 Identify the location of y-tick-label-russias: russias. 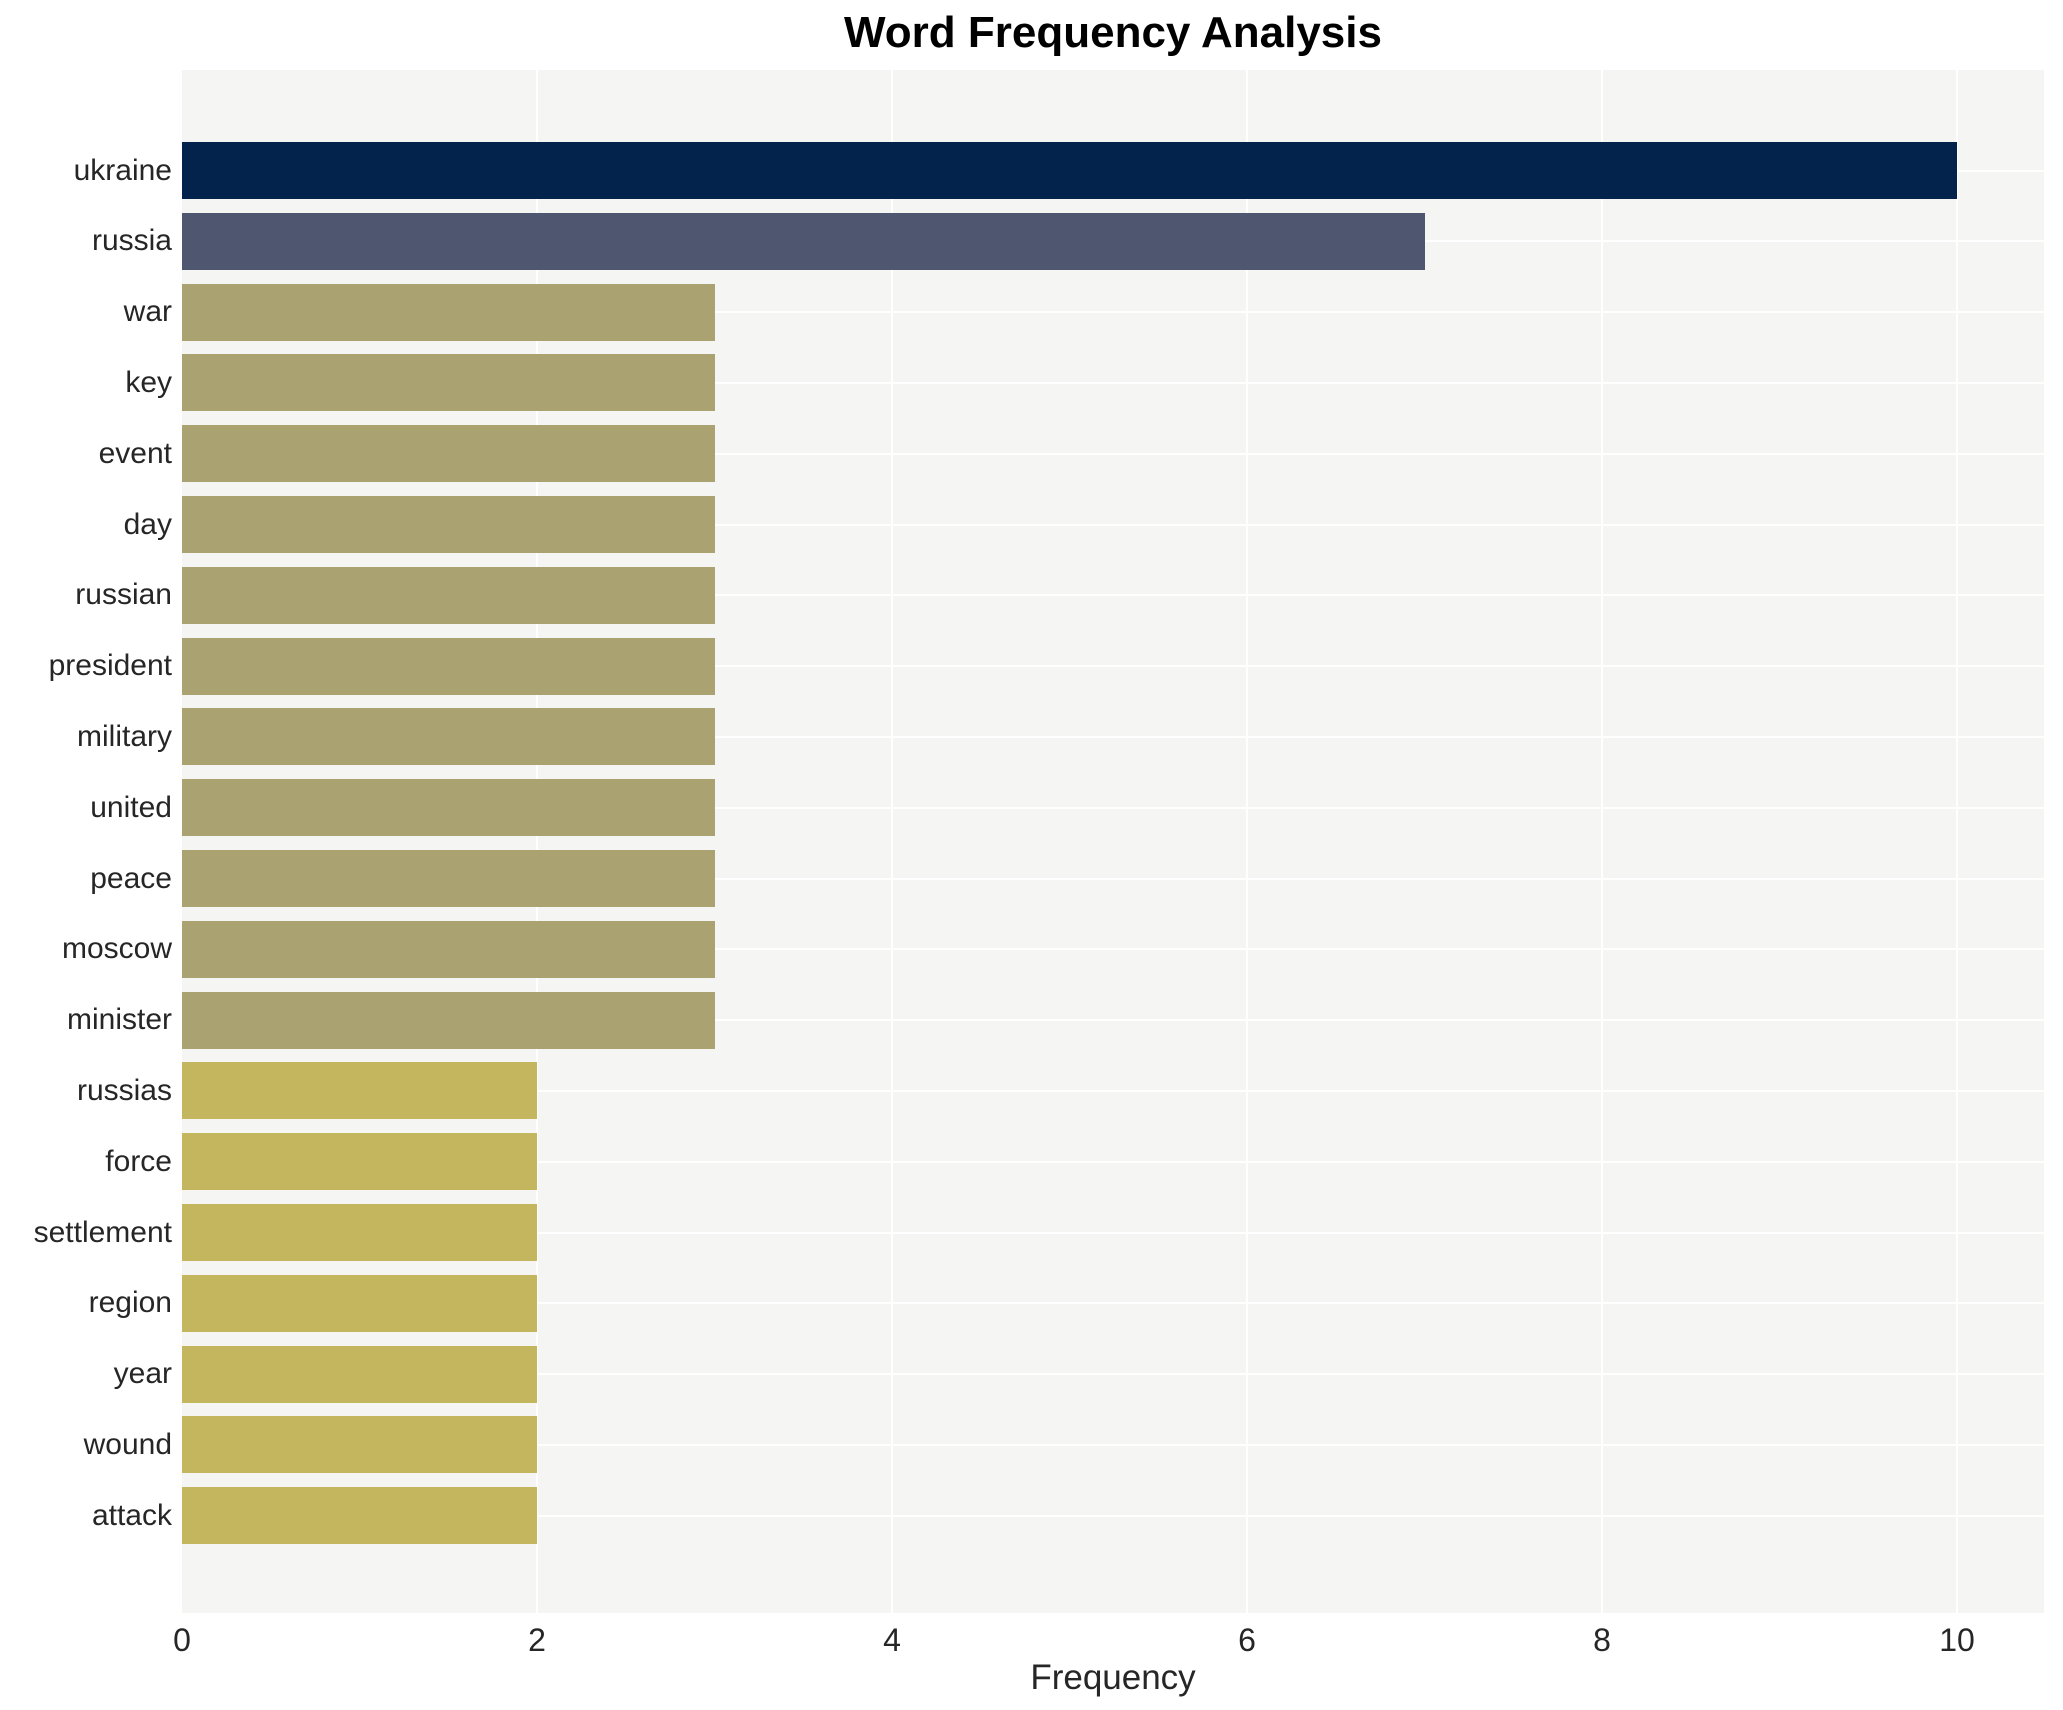
(124, 1090).